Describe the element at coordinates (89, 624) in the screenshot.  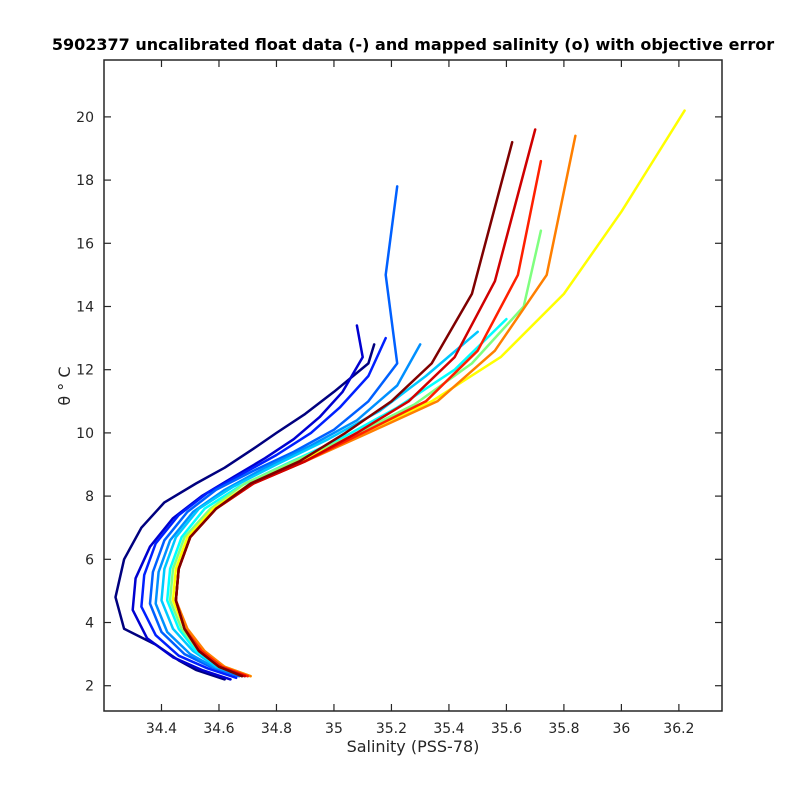
I see `y-tick-label: 4` at that location.